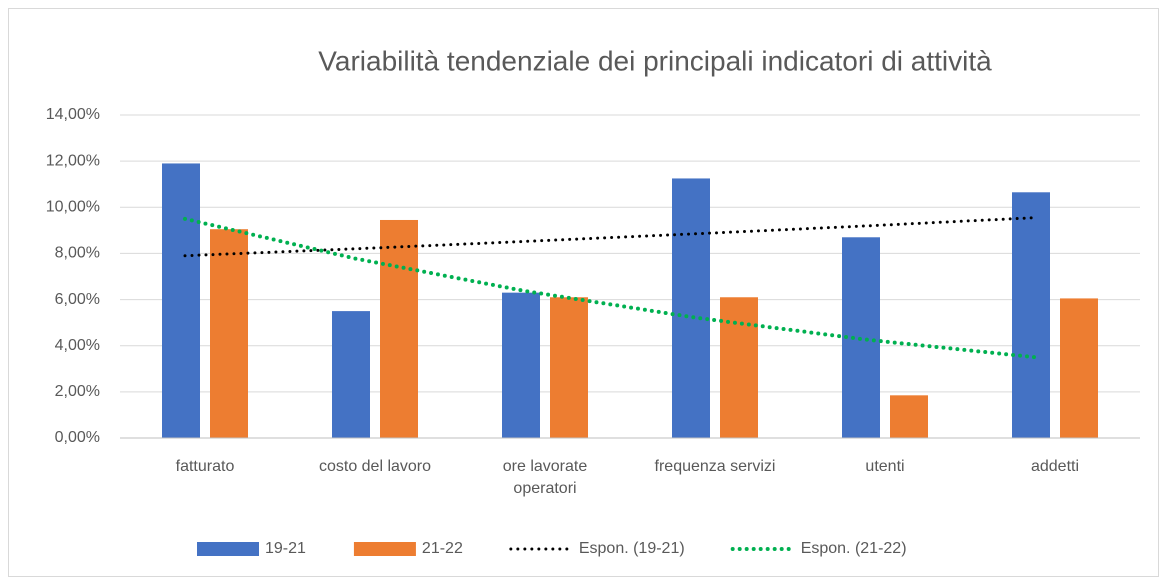  What do you see at coordinates (73, 207) in the screenshot?
I see `y-tick-label: 10,00%` at bounding box center [73, 207].